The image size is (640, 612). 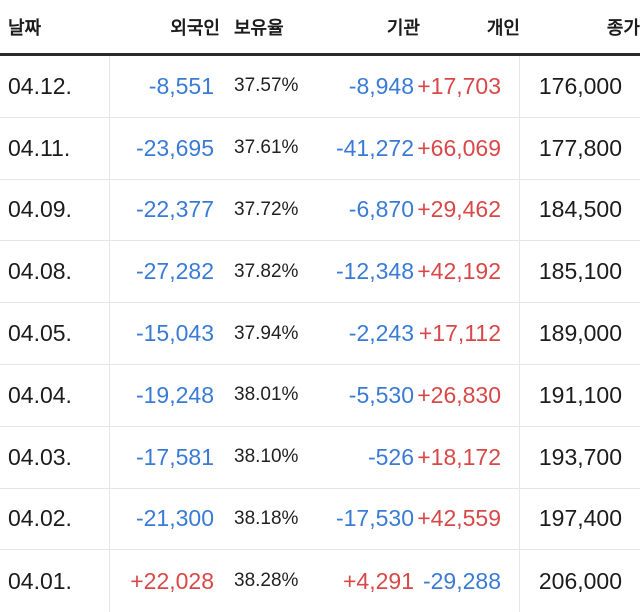 I want to click on table-row: 04.03. -17,581 38.10% -526 +18,172 193,700, so click(x=320, y=457).